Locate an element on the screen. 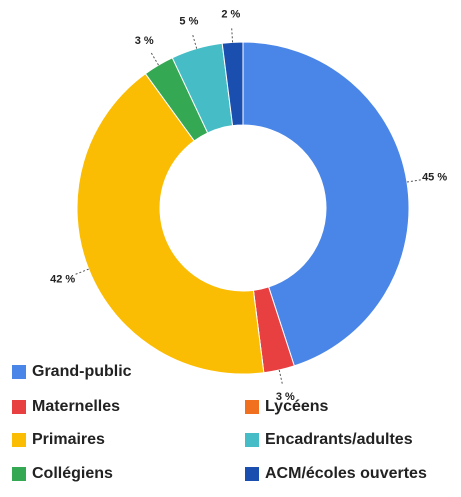 The width and height of the screenshot is (461, 497). slice is located at coordinates (232, 84).